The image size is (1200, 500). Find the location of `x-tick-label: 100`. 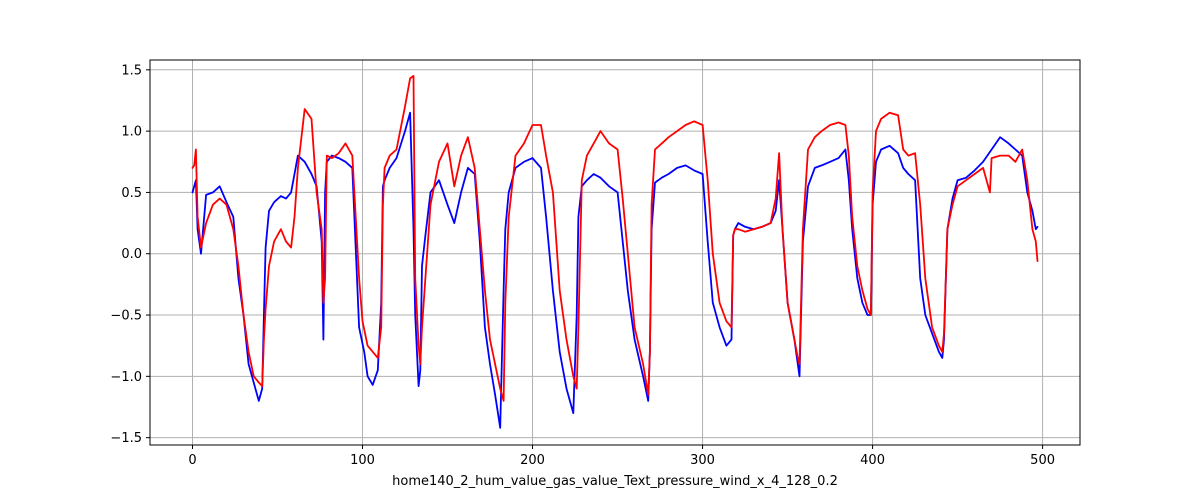

x-tick-label: 100 is located at coordinates (362, 460).